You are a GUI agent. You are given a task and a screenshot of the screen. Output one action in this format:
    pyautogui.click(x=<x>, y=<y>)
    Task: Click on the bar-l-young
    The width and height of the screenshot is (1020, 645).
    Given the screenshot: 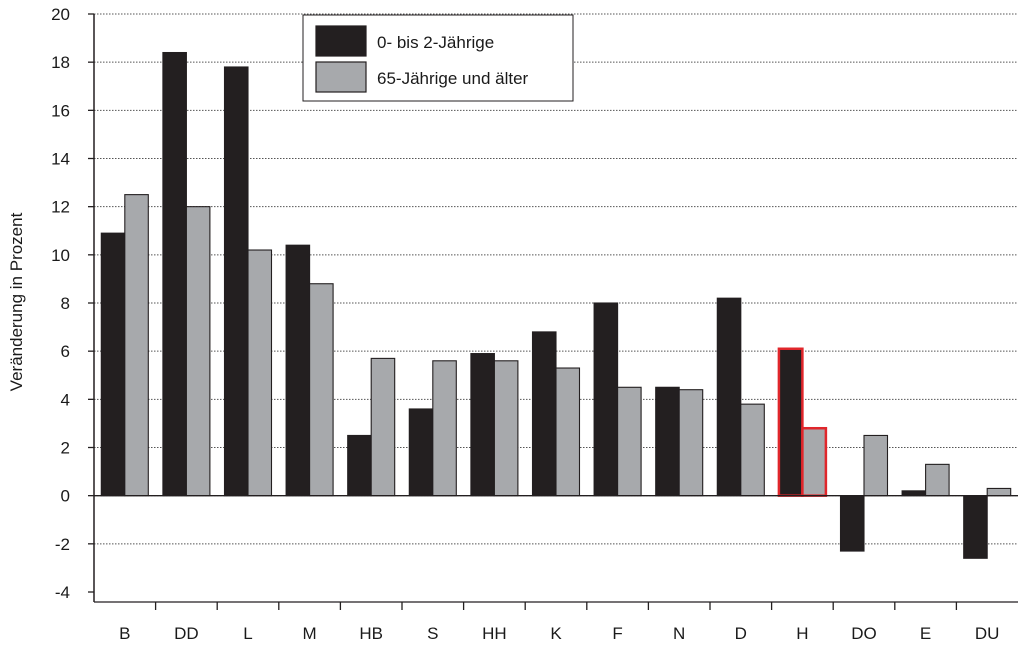 What is the action you would take?
    pyautogui.click(x=236, y=281)
    